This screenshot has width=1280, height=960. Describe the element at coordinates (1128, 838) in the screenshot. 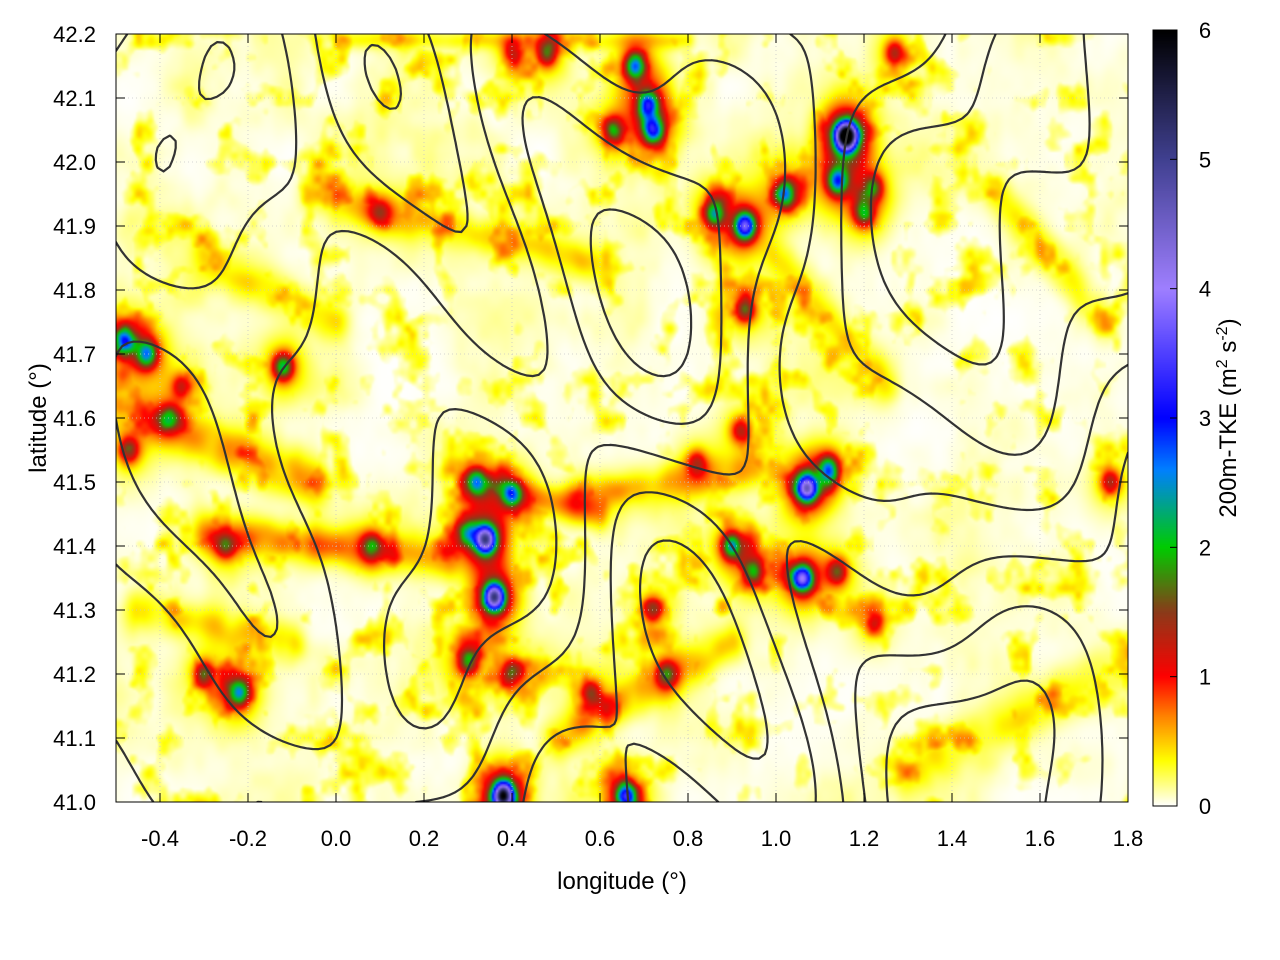

I see `x-tick-label: 1.8` at that location.